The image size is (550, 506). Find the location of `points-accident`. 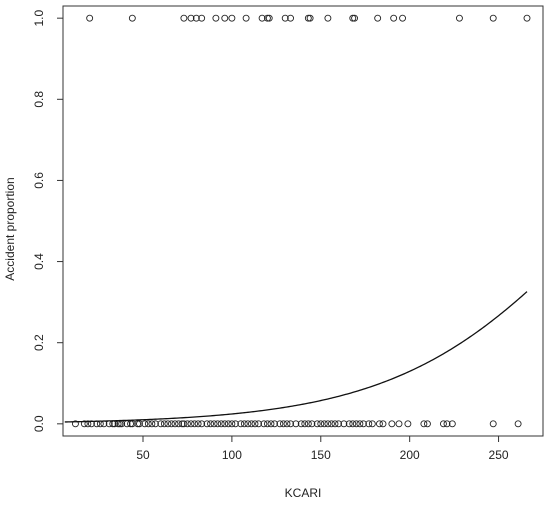

points-accident is located at coordinates (308, 18).